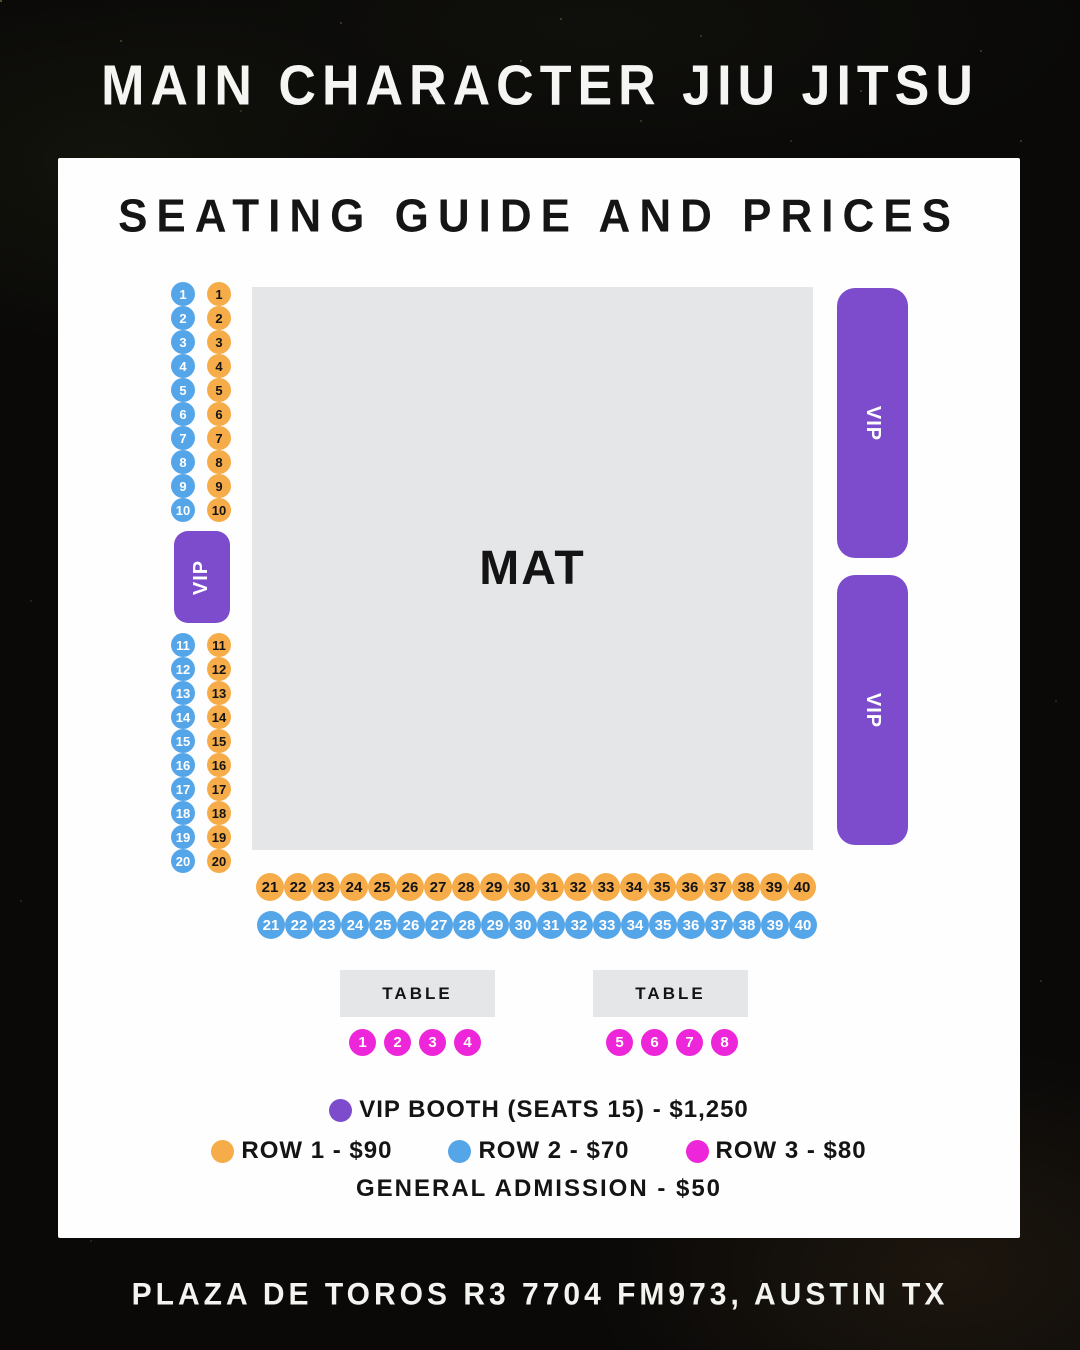  Describe the element at coordinates (219, 669) in the screenshot. I see `seat-row1: 12` at that location.